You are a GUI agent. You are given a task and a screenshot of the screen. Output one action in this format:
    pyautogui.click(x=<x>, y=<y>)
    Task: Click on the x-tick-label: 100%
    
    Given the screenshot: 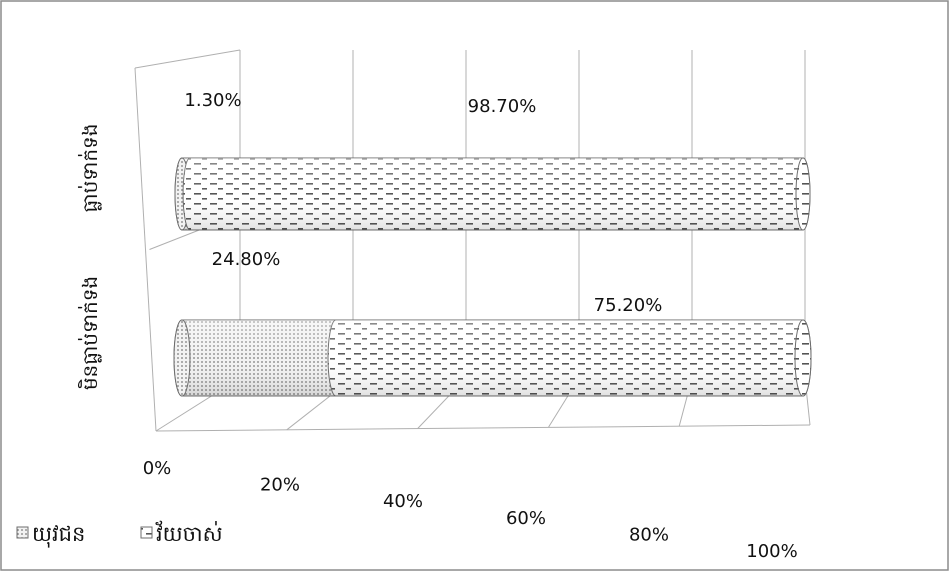 What is the action you would take?
    pyautogui.click(x=771, y=551)
    